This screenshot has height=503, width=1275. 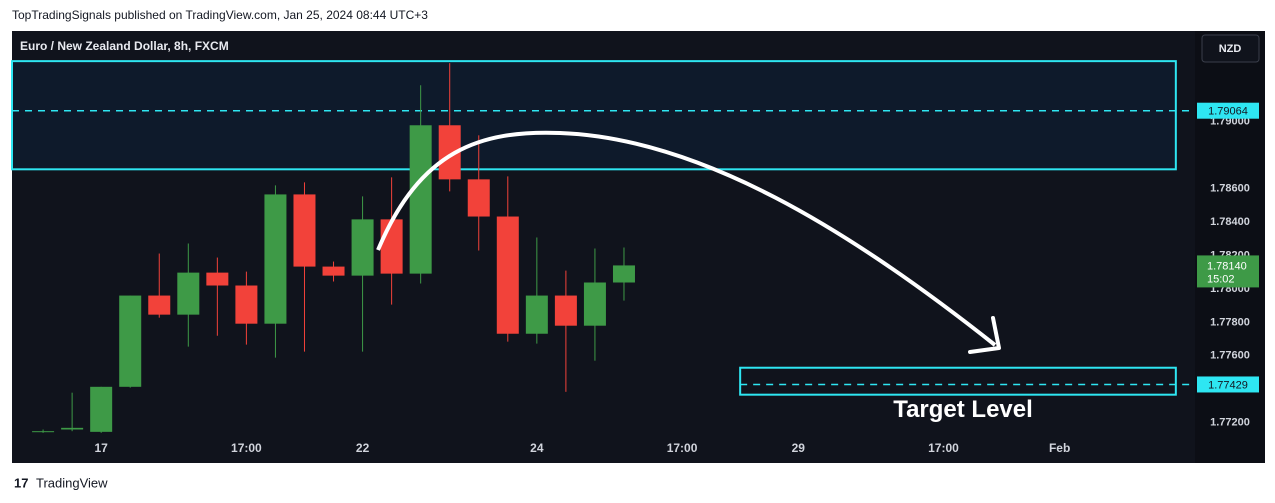 What do you see at coordinates (984, 335) in the screenshot?
I see `arrow-head` at bounding box center [984, 335].